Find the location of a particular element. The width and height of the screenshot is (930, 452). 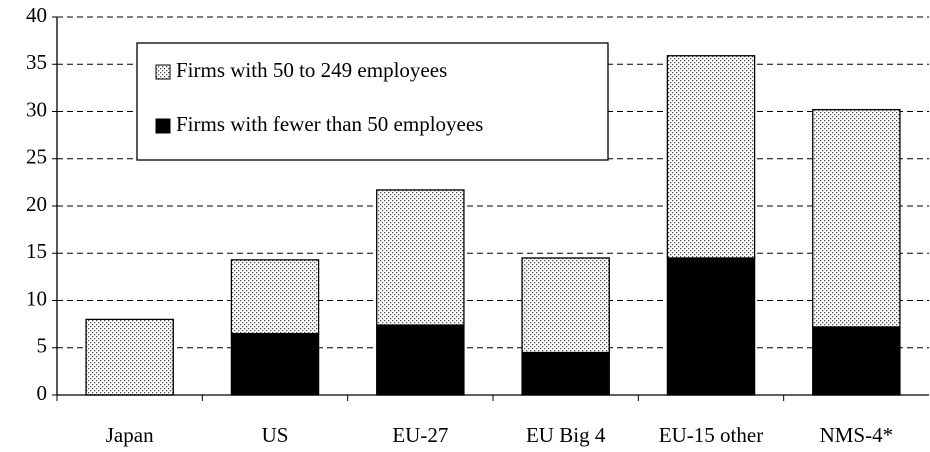

legend-box is located at coordinates (372, 101).